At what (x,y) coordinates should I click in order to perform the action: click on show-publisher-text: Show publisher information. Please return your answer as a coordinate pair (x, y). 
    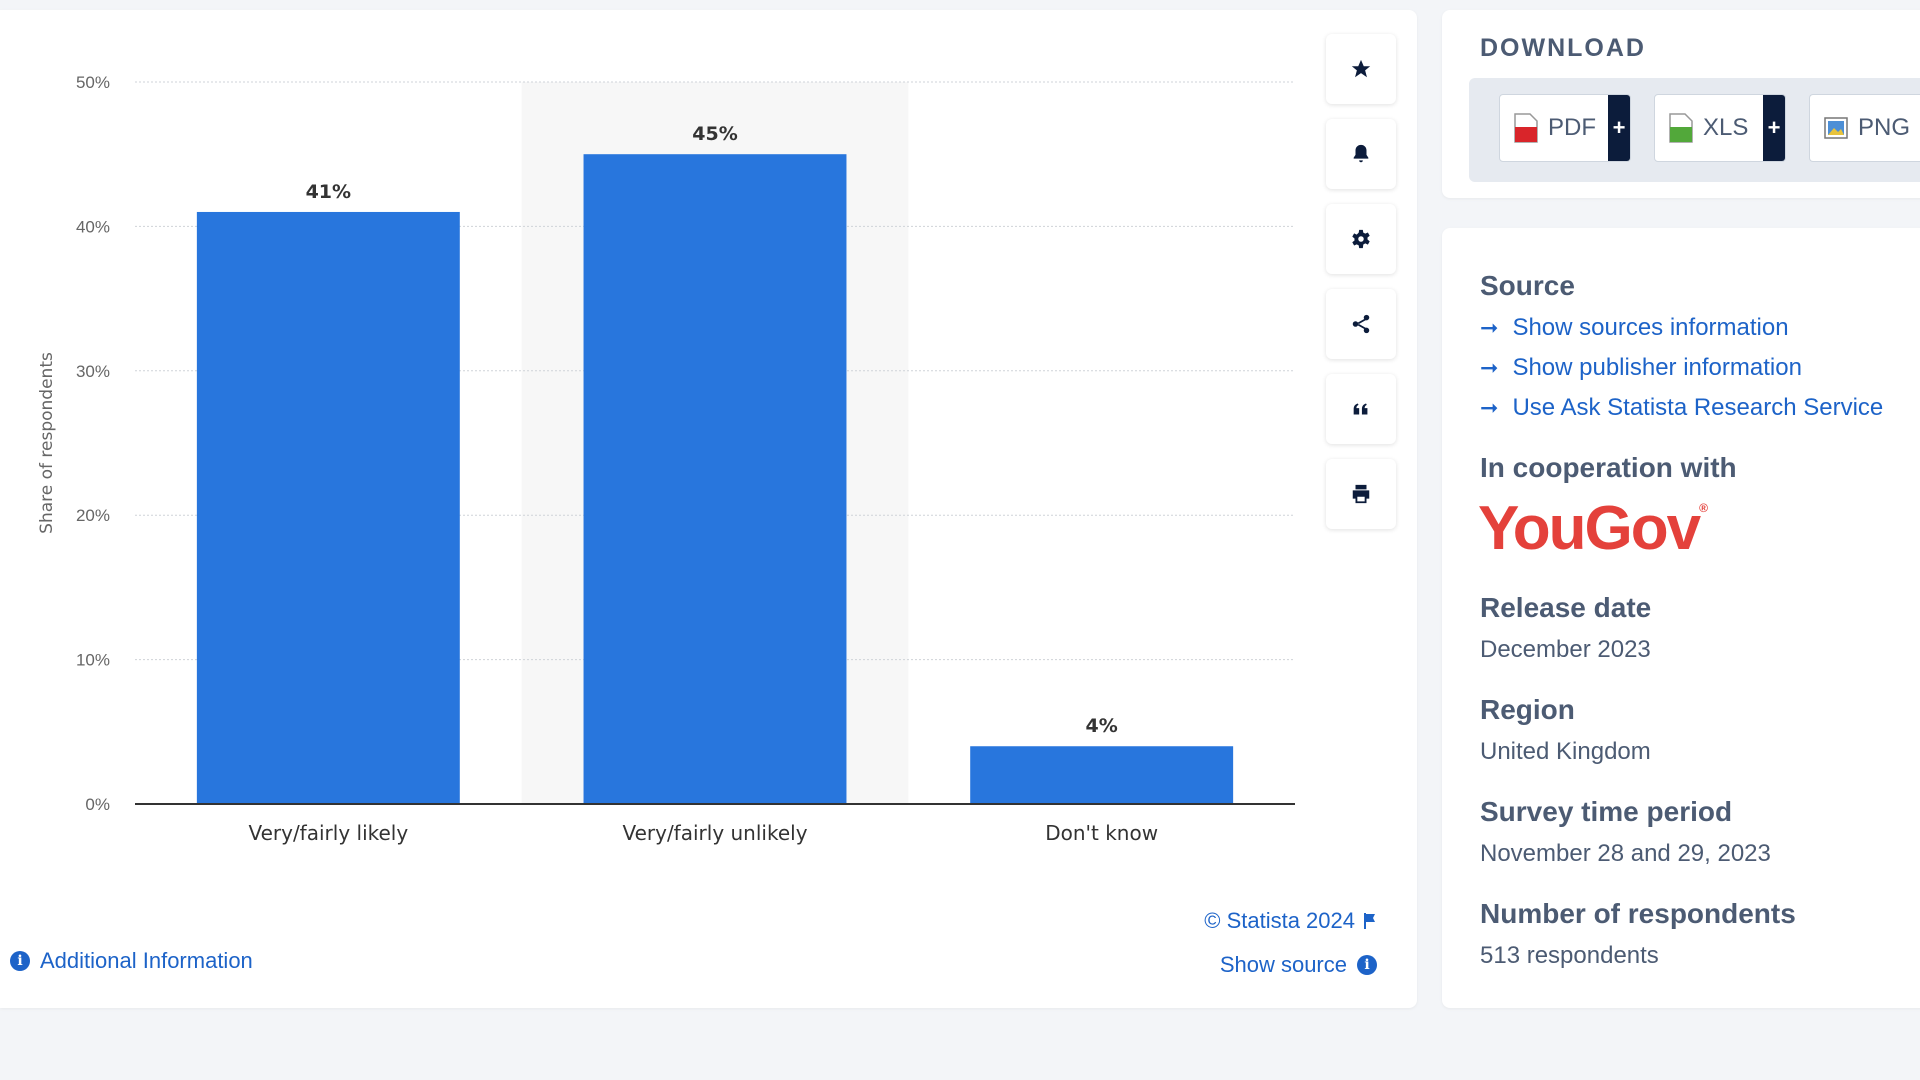
    Looking at the image, I should click on (1657, 367).